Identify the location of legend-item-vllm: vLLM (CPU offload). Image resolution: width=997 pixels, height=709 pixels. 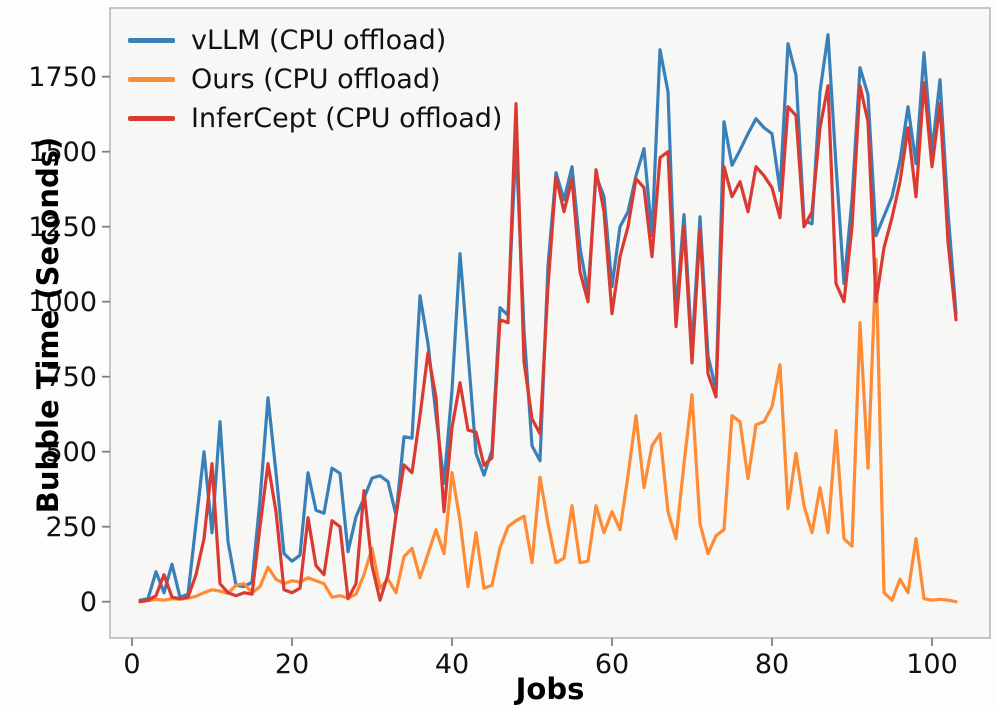
(315, 40).